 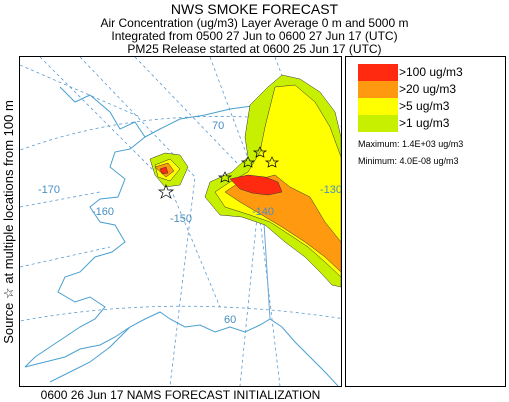 What do you see at coordinates (181, 219) in the screenshot?
I see `lon-label-150: -150` at bounding box center [181, 219].